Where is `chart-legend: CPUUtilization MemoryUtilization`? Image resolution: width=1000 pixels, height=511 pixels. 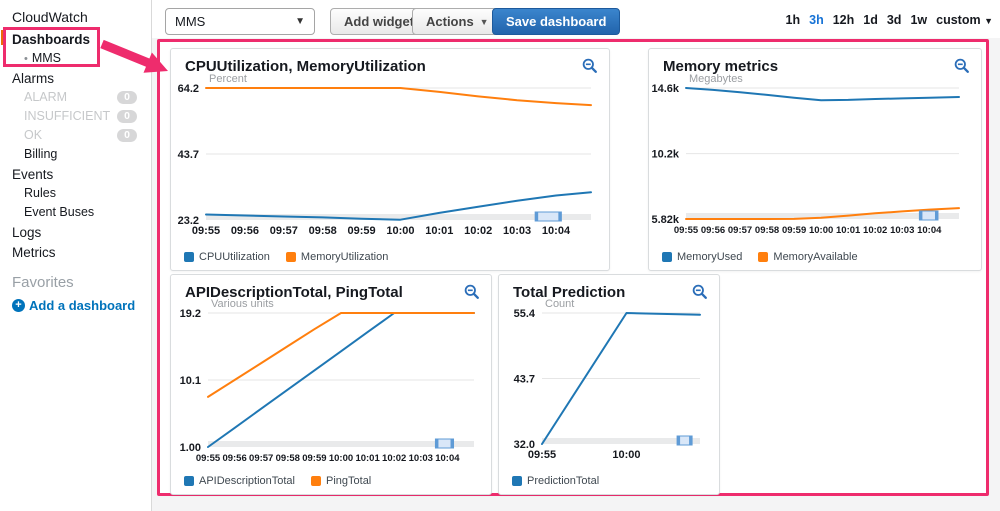 chart-legend: CPUUtilization MemoryUtilization is located at coordinates (286, 257).